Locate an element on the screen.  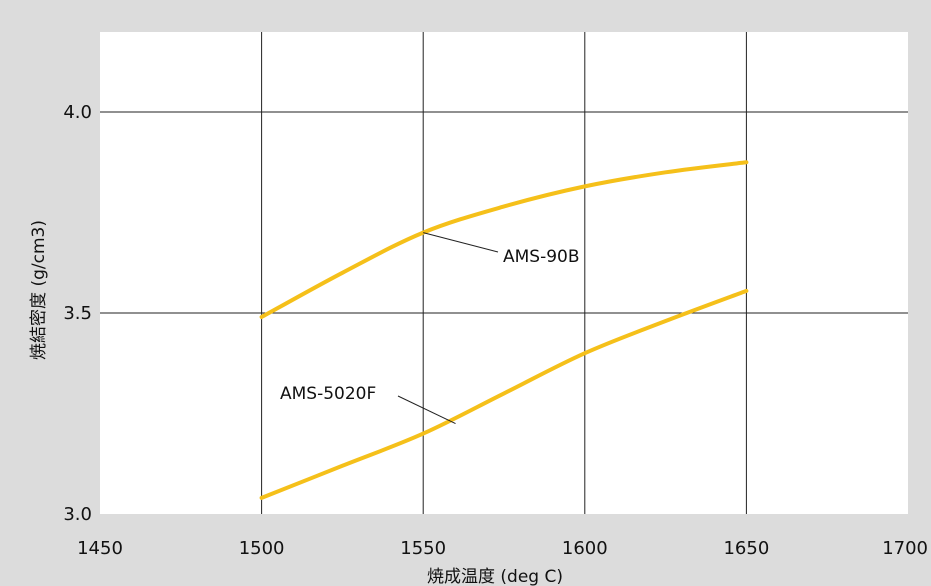
x-tick-label-1700: 1700 is located at coordinates (905, 548).